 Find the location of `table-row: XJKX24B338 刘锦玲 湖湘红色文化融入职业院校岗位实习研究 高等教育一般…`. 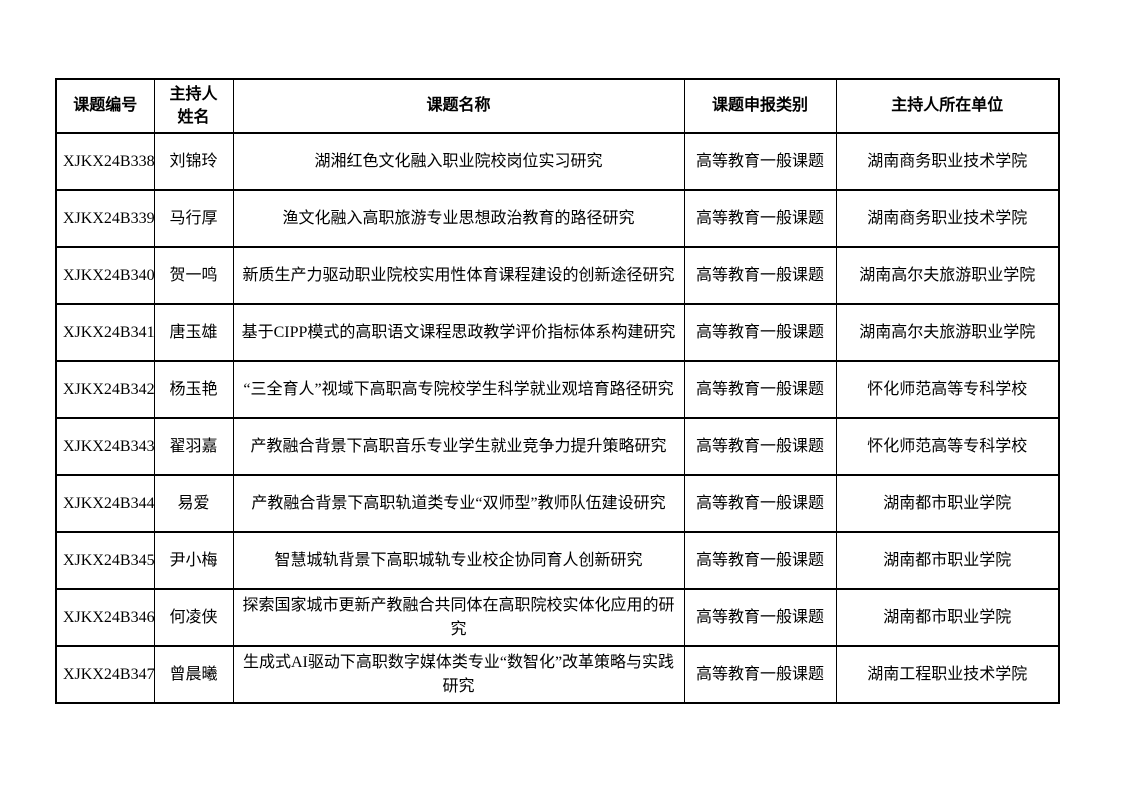

table-row: XJKX24B338 刘锦玲 湖湘红色文化融入职业院校岗位实习研究 高等教育一般… is located at coordinates (557, 161).